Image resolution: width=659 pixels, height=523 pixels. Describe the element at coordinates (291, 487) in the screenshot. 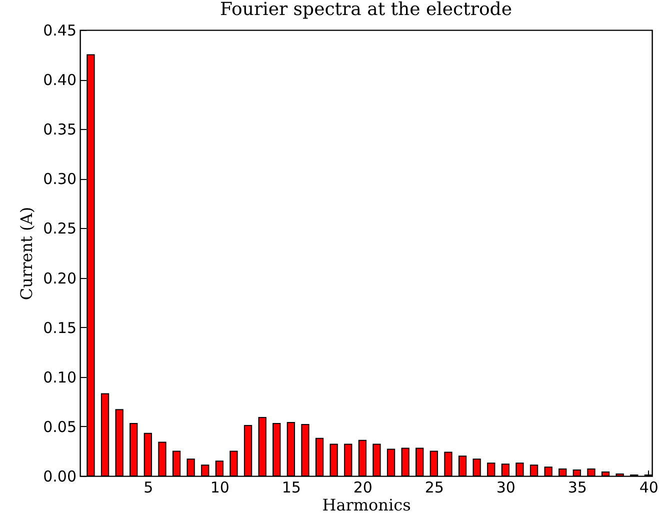

I see `x-tick-label: 15` at that location.